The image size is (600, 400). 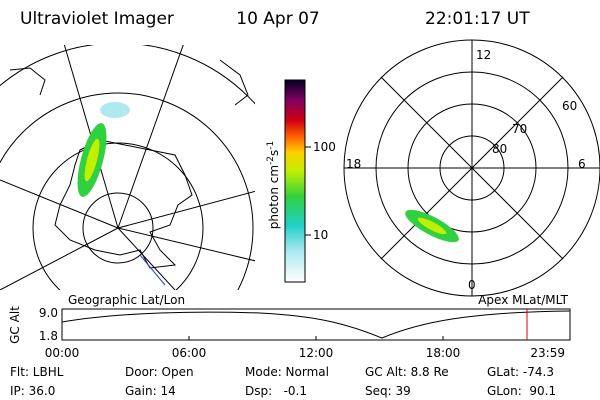 What do you see at coordinates (48, 313) in the screenshot?
I see `y-tick-label: 9.0` at bounding box center [48, 313].